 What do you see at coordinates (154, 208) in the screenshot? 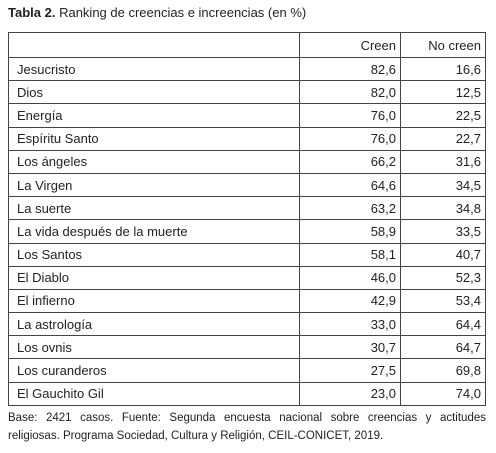
I see `row-label: La suerte` at bounding box center [154, 208].